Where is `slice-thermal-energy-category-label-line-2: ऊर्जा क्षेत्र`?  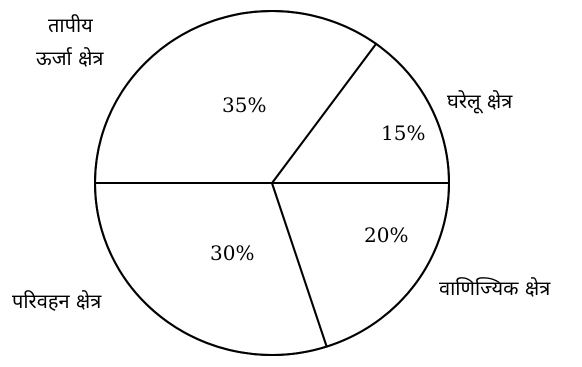 slice-thermal-energy-category-label-line-2: ऊर्जा क्षेत्र is located at coordinates (70, 58).